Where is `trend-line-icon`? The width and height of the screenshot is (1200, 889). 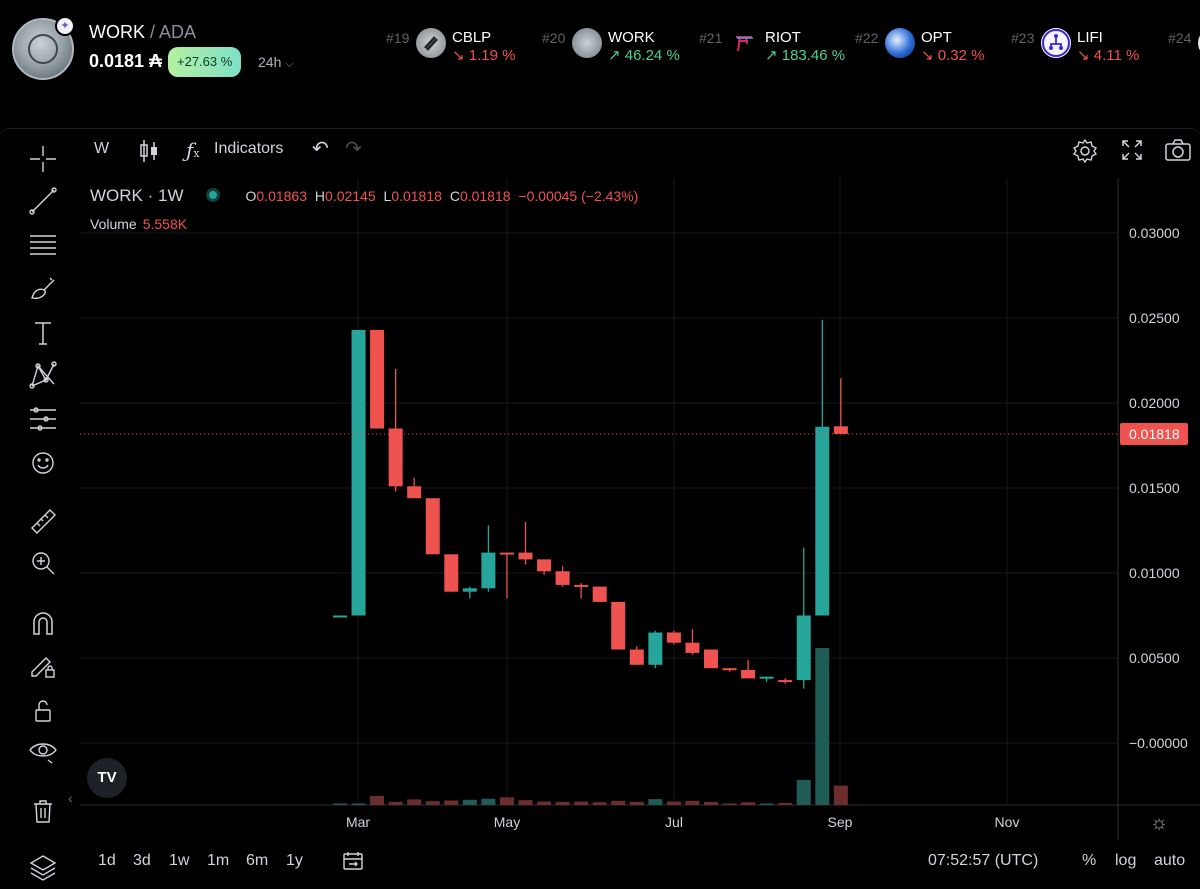 trend-line-icon is located at coordinates (43, 201).